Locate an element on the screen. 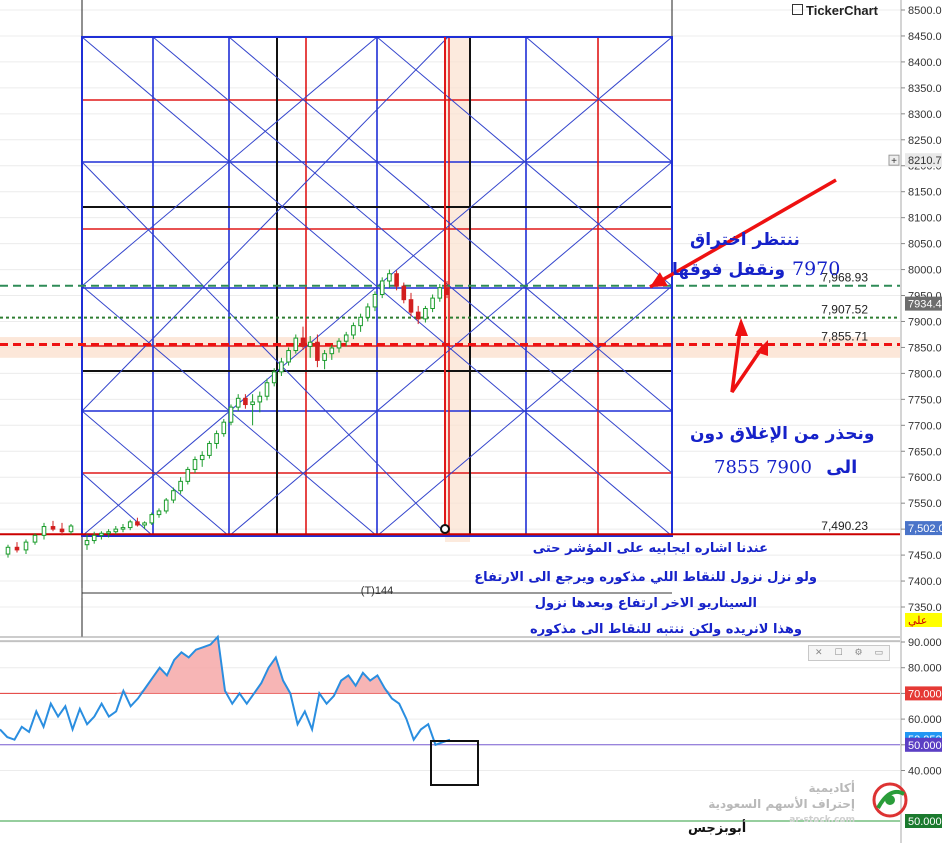 This screenshot has width=942, height=843. watermark-line2: إحتراف الأسهم السعودية is located at coordinates (781, 804).